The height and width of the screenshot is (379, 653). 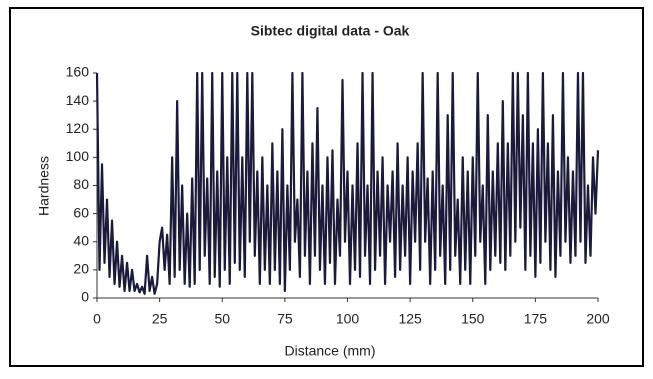 What do you see at coordinates (78, 128) in the screenshot?
I see `y-tick-label: 120` at bounding box center [78, 128].